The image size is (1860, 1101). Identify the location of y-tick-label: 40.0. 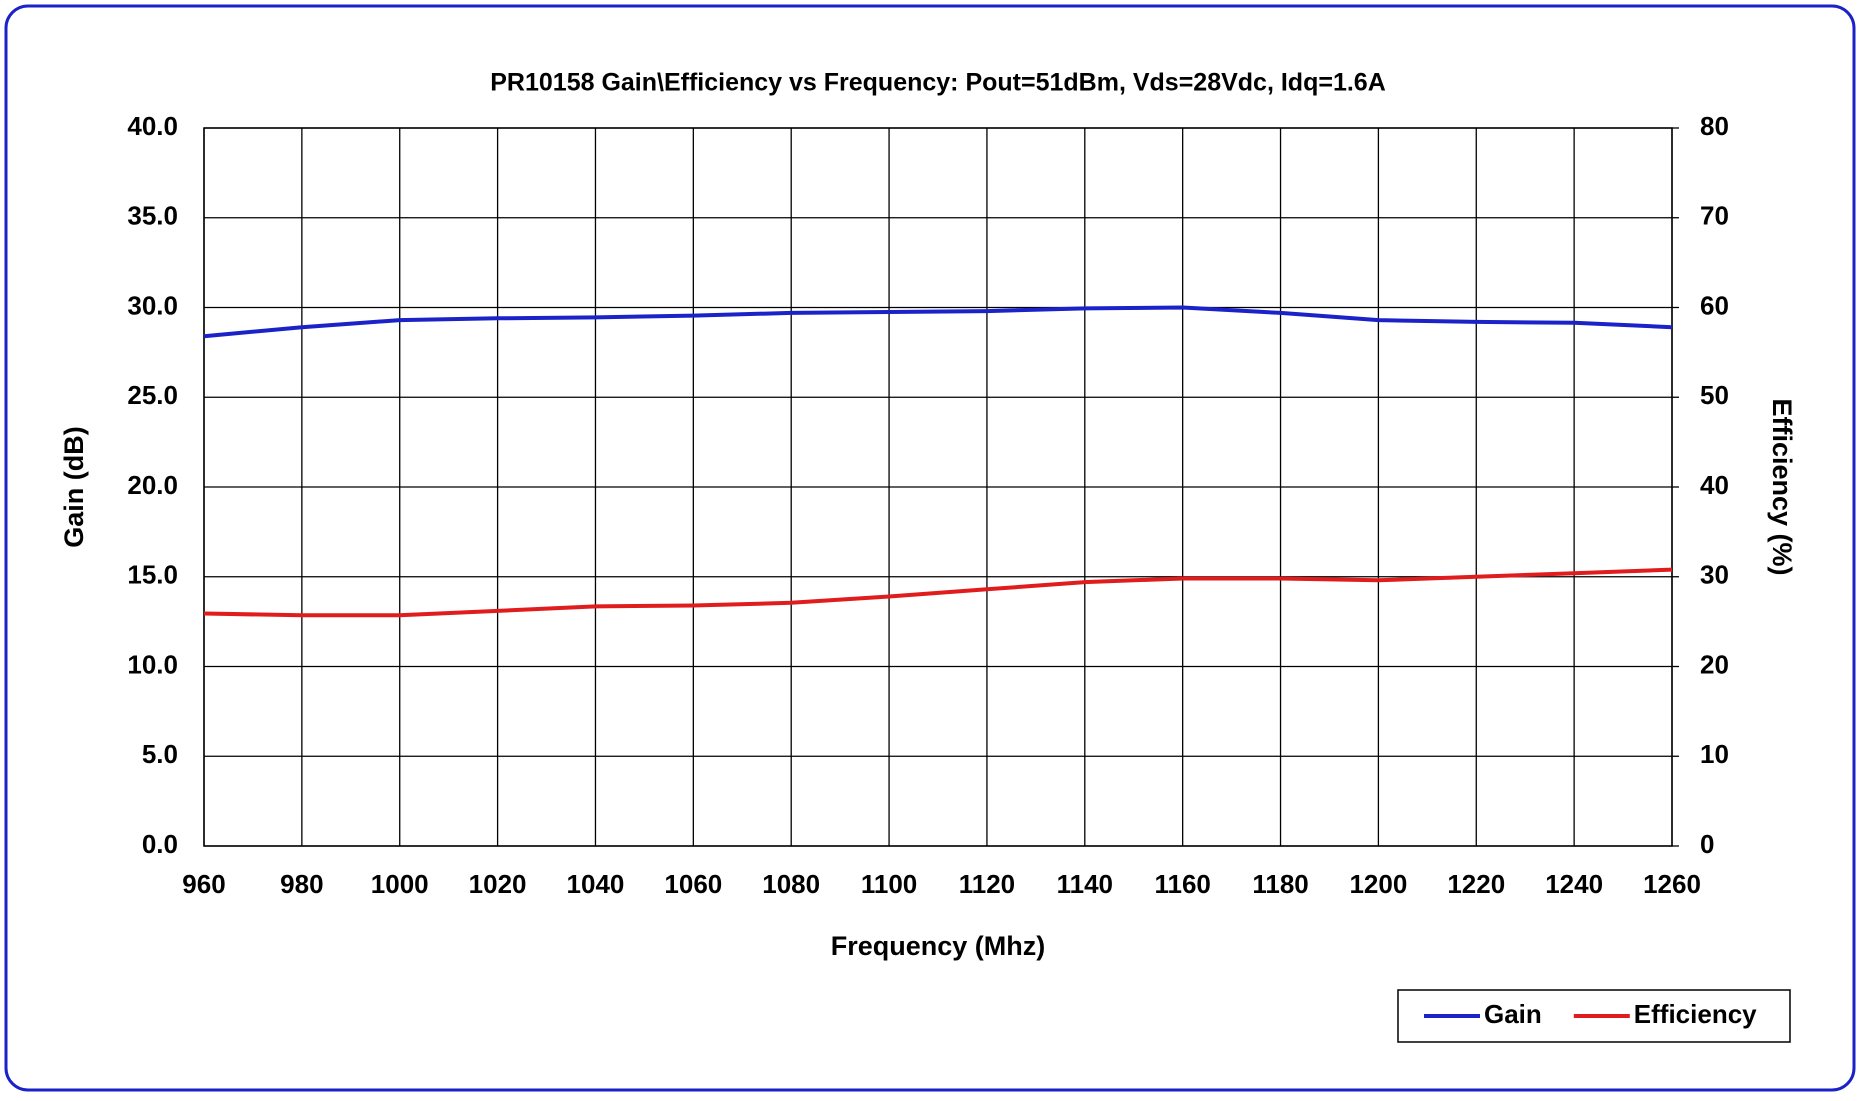
(152, 126).